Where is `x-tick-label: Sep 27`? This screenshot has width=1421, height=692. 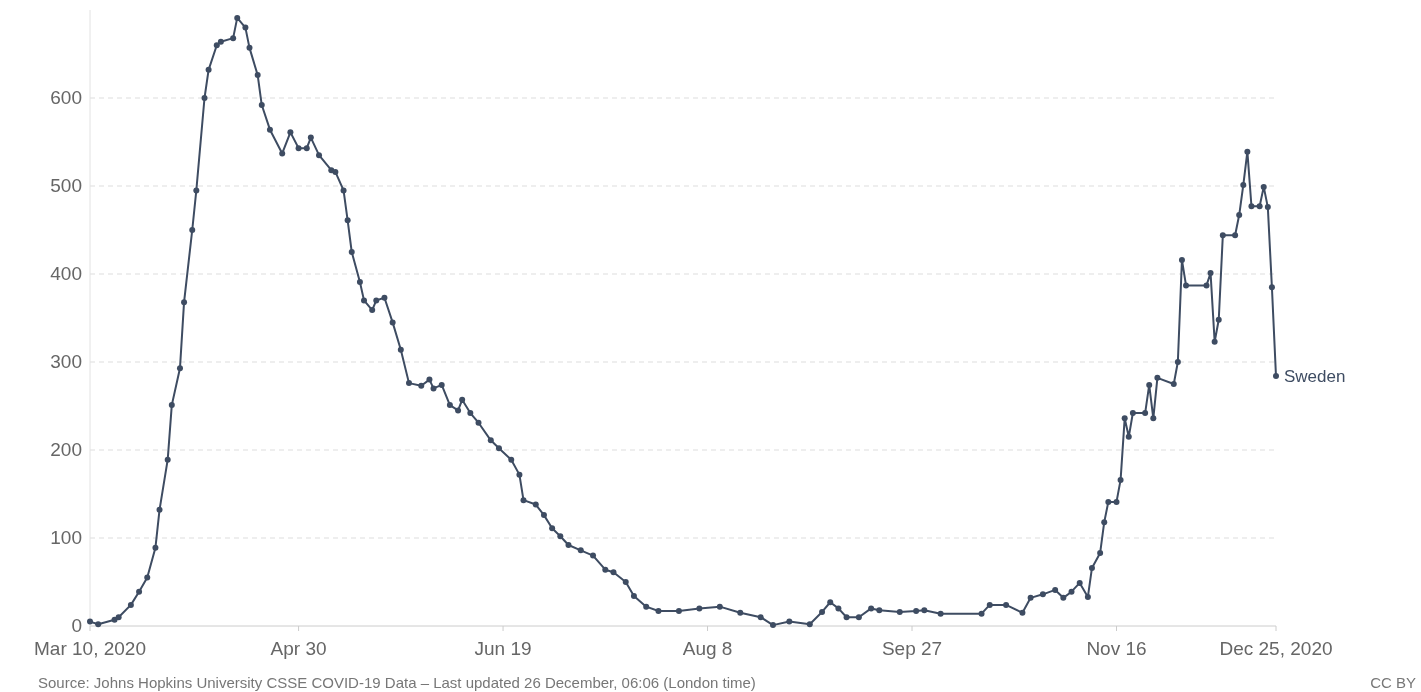
x-tick-label: Sep 27 is located at coordinates (912, 648).